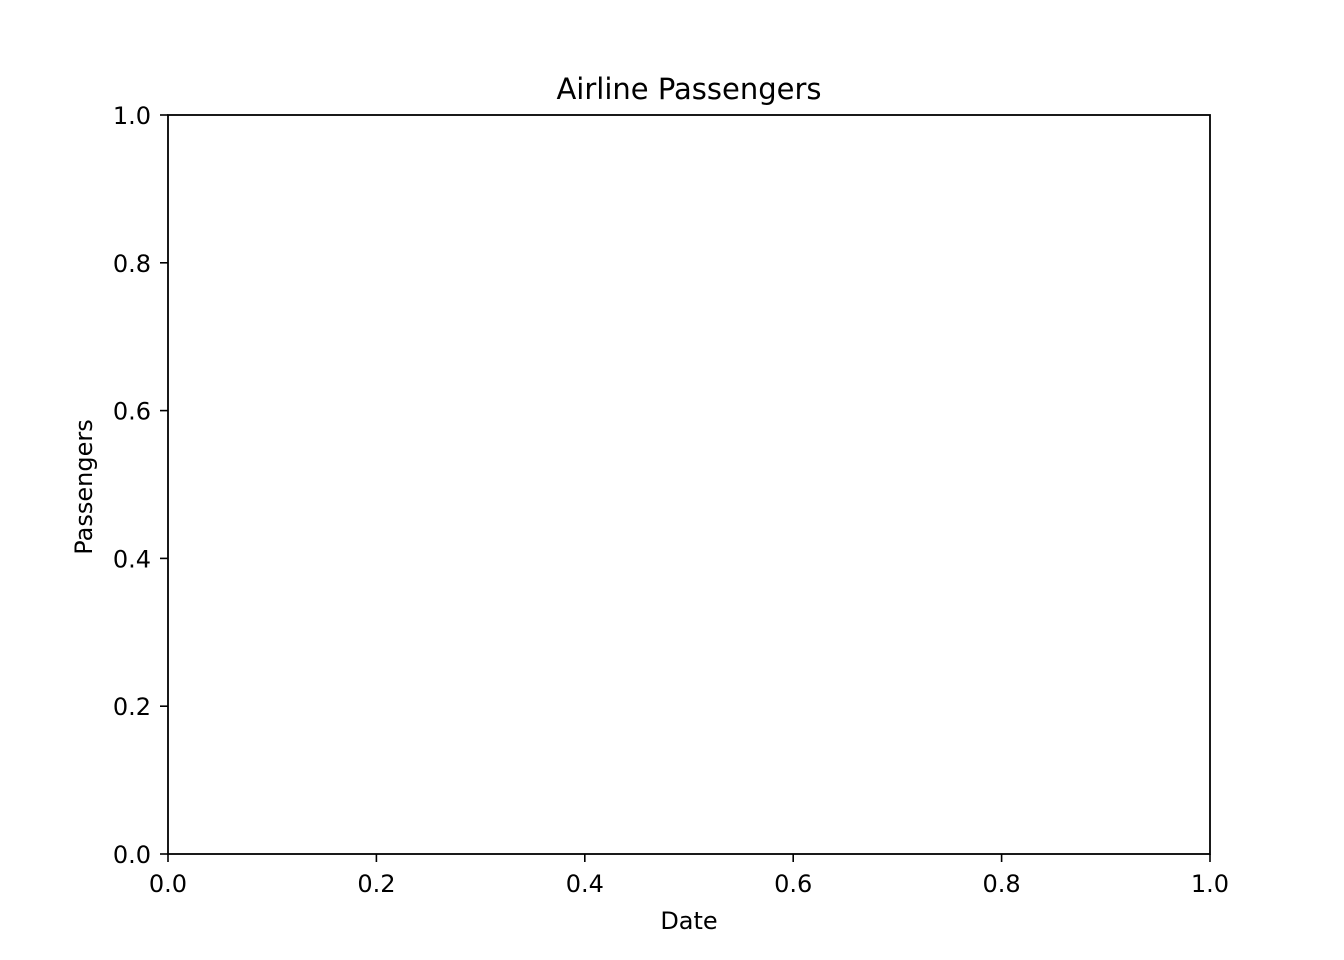 This screenshot has width=1344, height=960. I want to click on chart-title: Airline Passengers, so click(688, 89).